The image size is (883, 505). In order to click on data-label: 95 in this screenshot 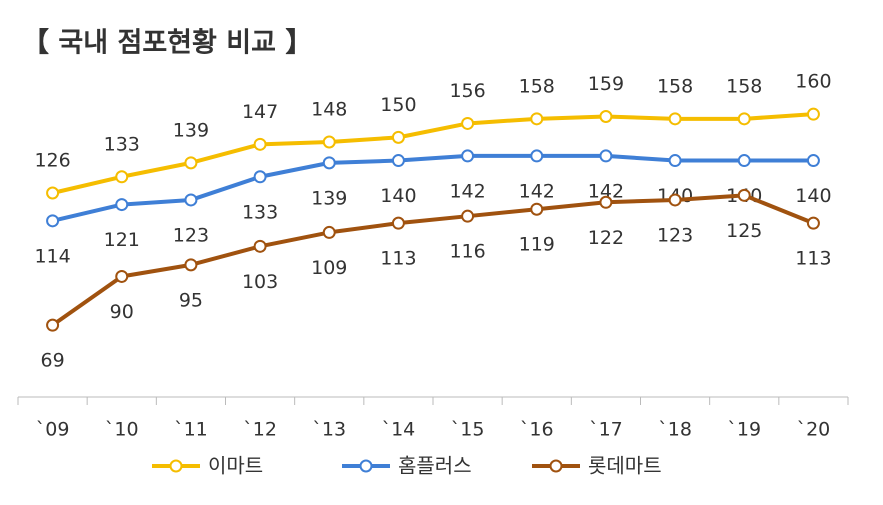, I will do `click(191, 300)`.